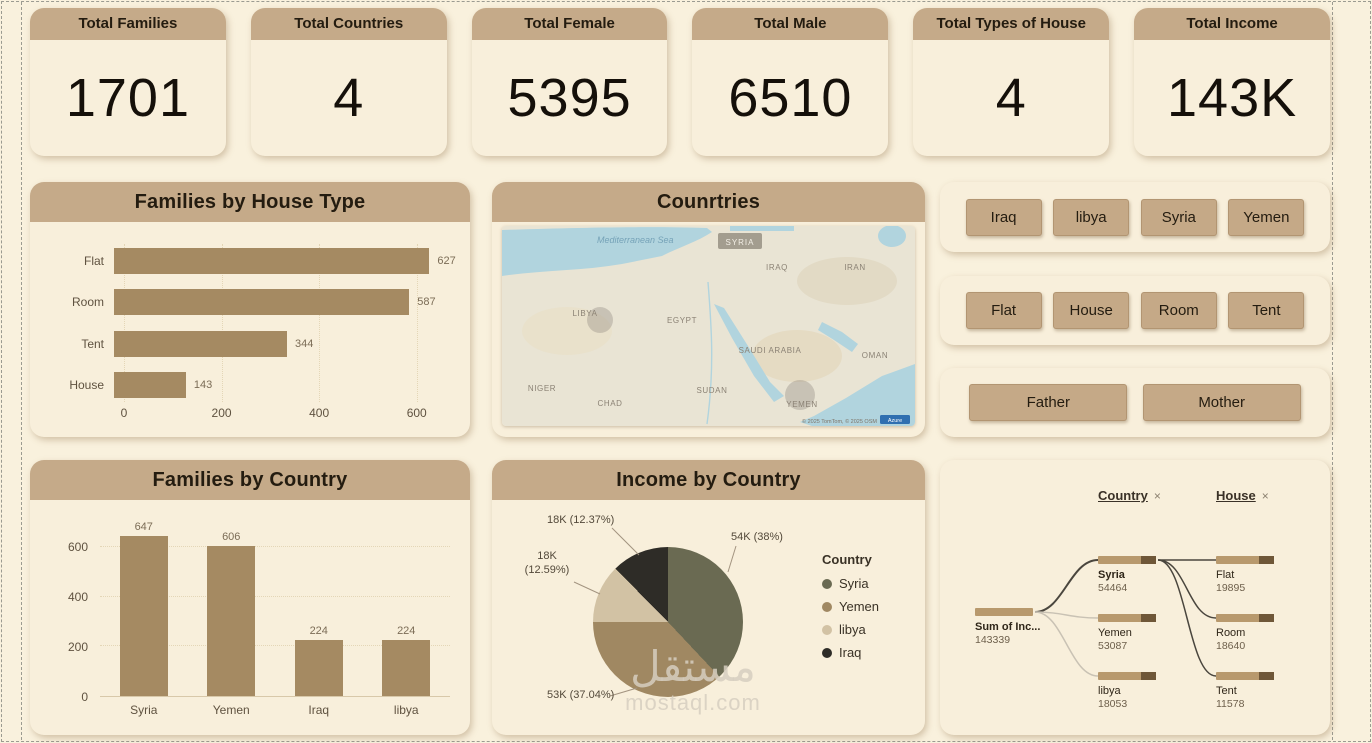 The image size is (1372, 743). What do you see at coordinates (711, 390) in the screenshot?
I see `map-label-sudan: SUDAN` at bounding box center [711, 390].